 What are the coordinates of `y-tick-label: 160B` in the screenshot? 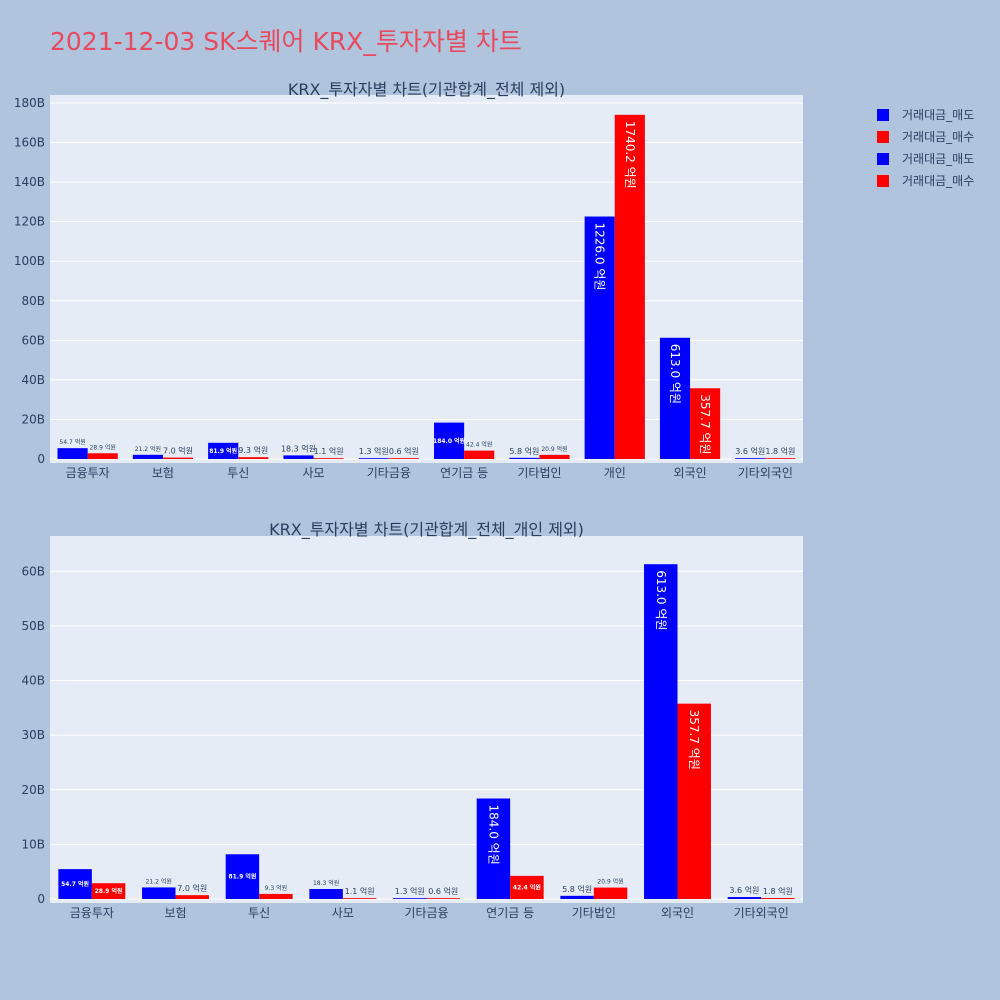 It's located at (29, 143).